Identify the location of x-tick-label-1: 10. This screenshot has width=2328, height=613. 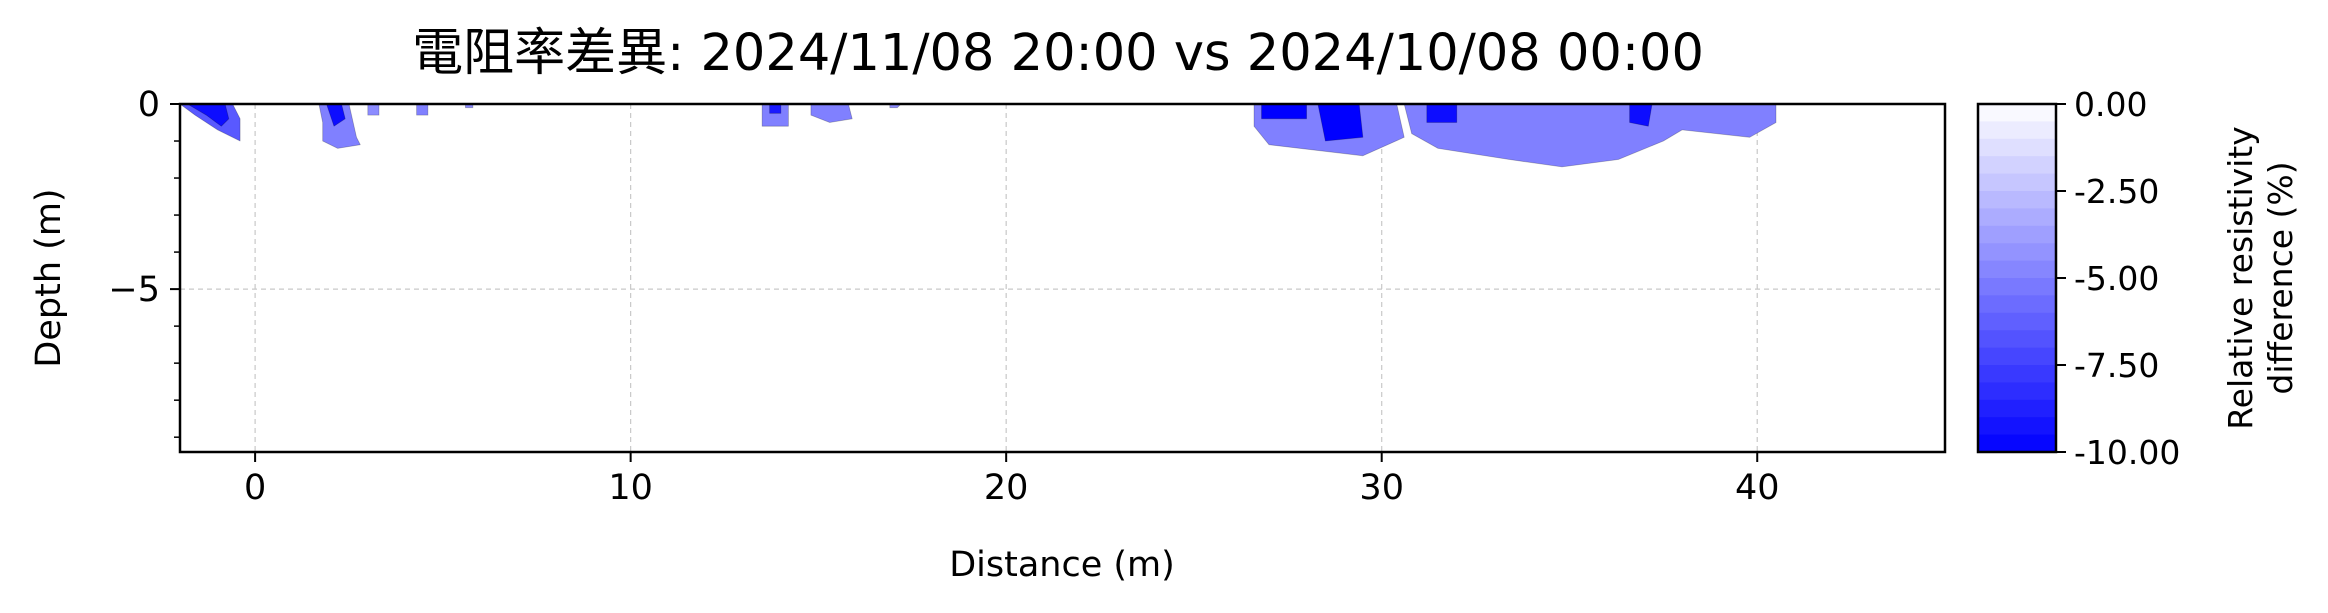
(630, 488).